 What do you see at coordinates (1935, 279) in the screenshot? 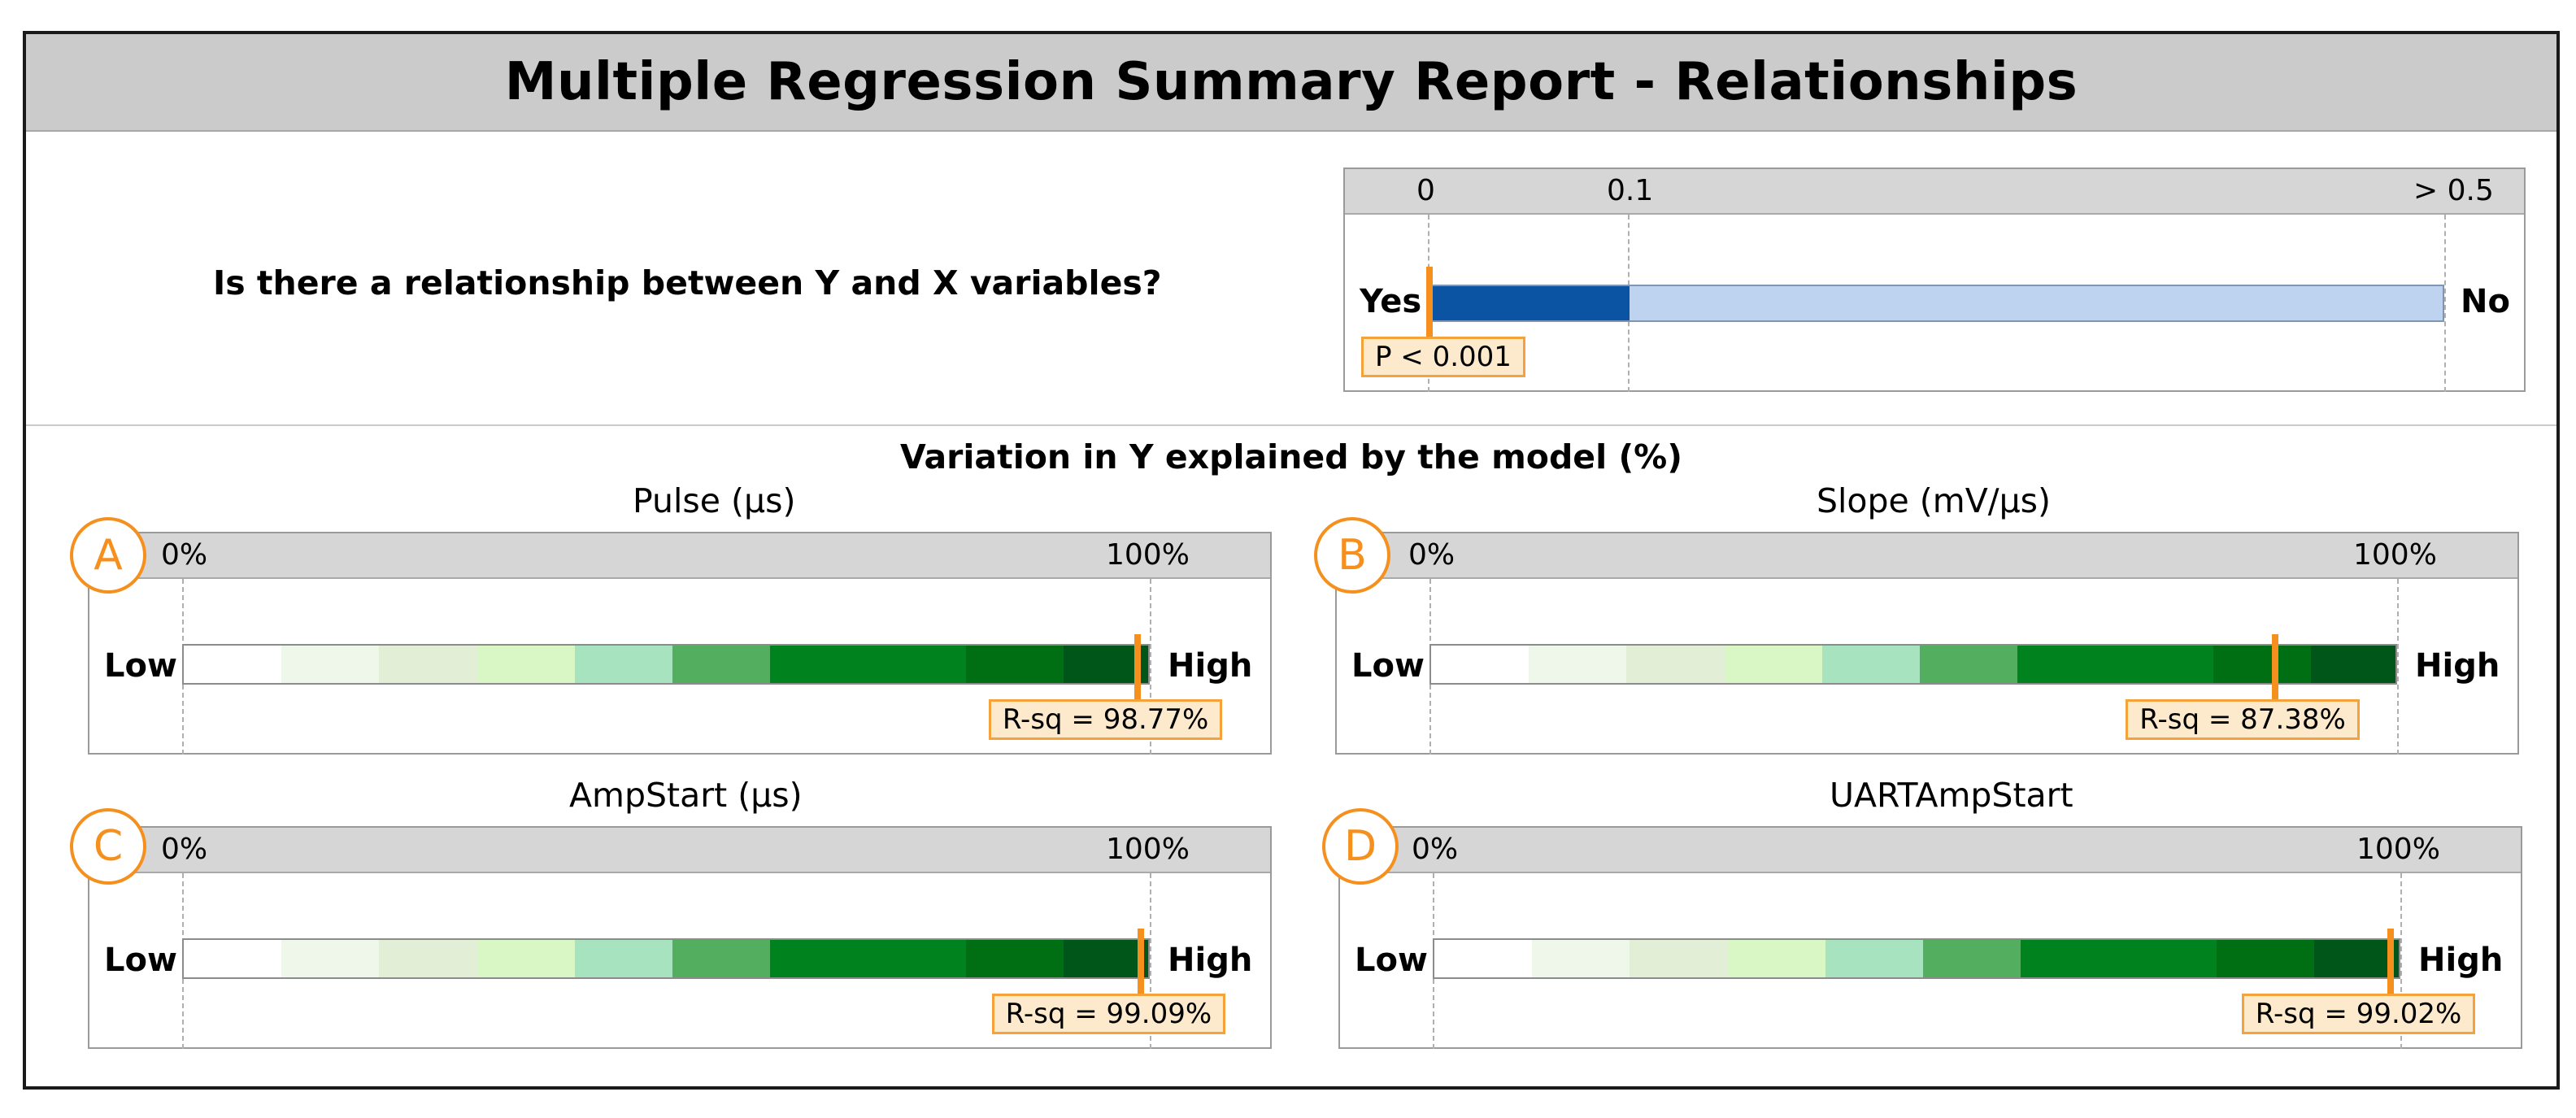
I see `p-value-panel: 0 0.1 > 0.5 Yes No P < 0.001` at bounding box center [1935, 279].